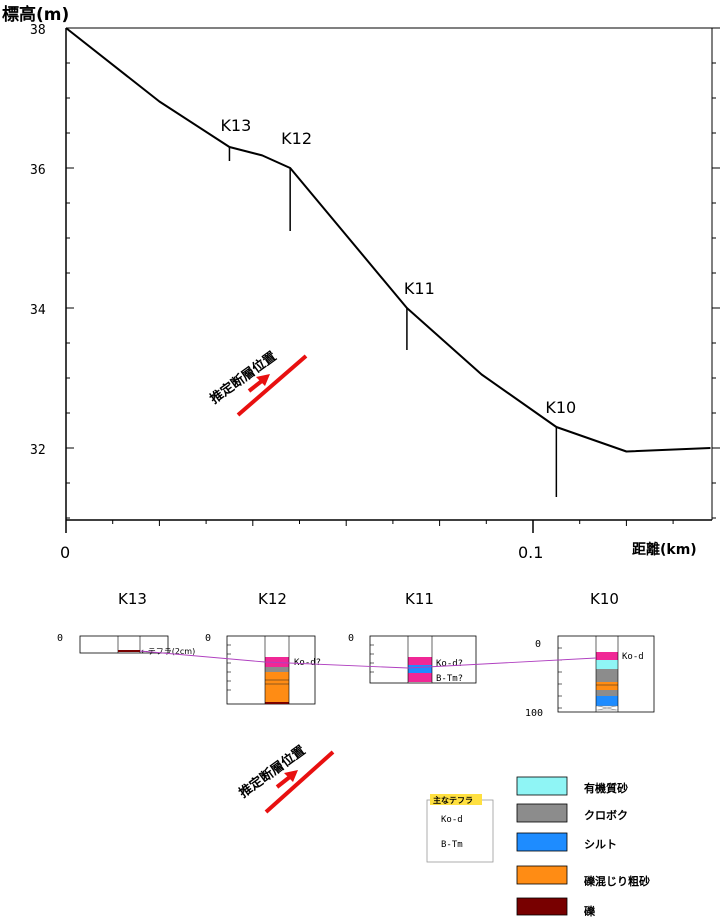 The height and width of the screenshot is (920, 725). I want to click on fault-arrow-icon, so click(258, 383).